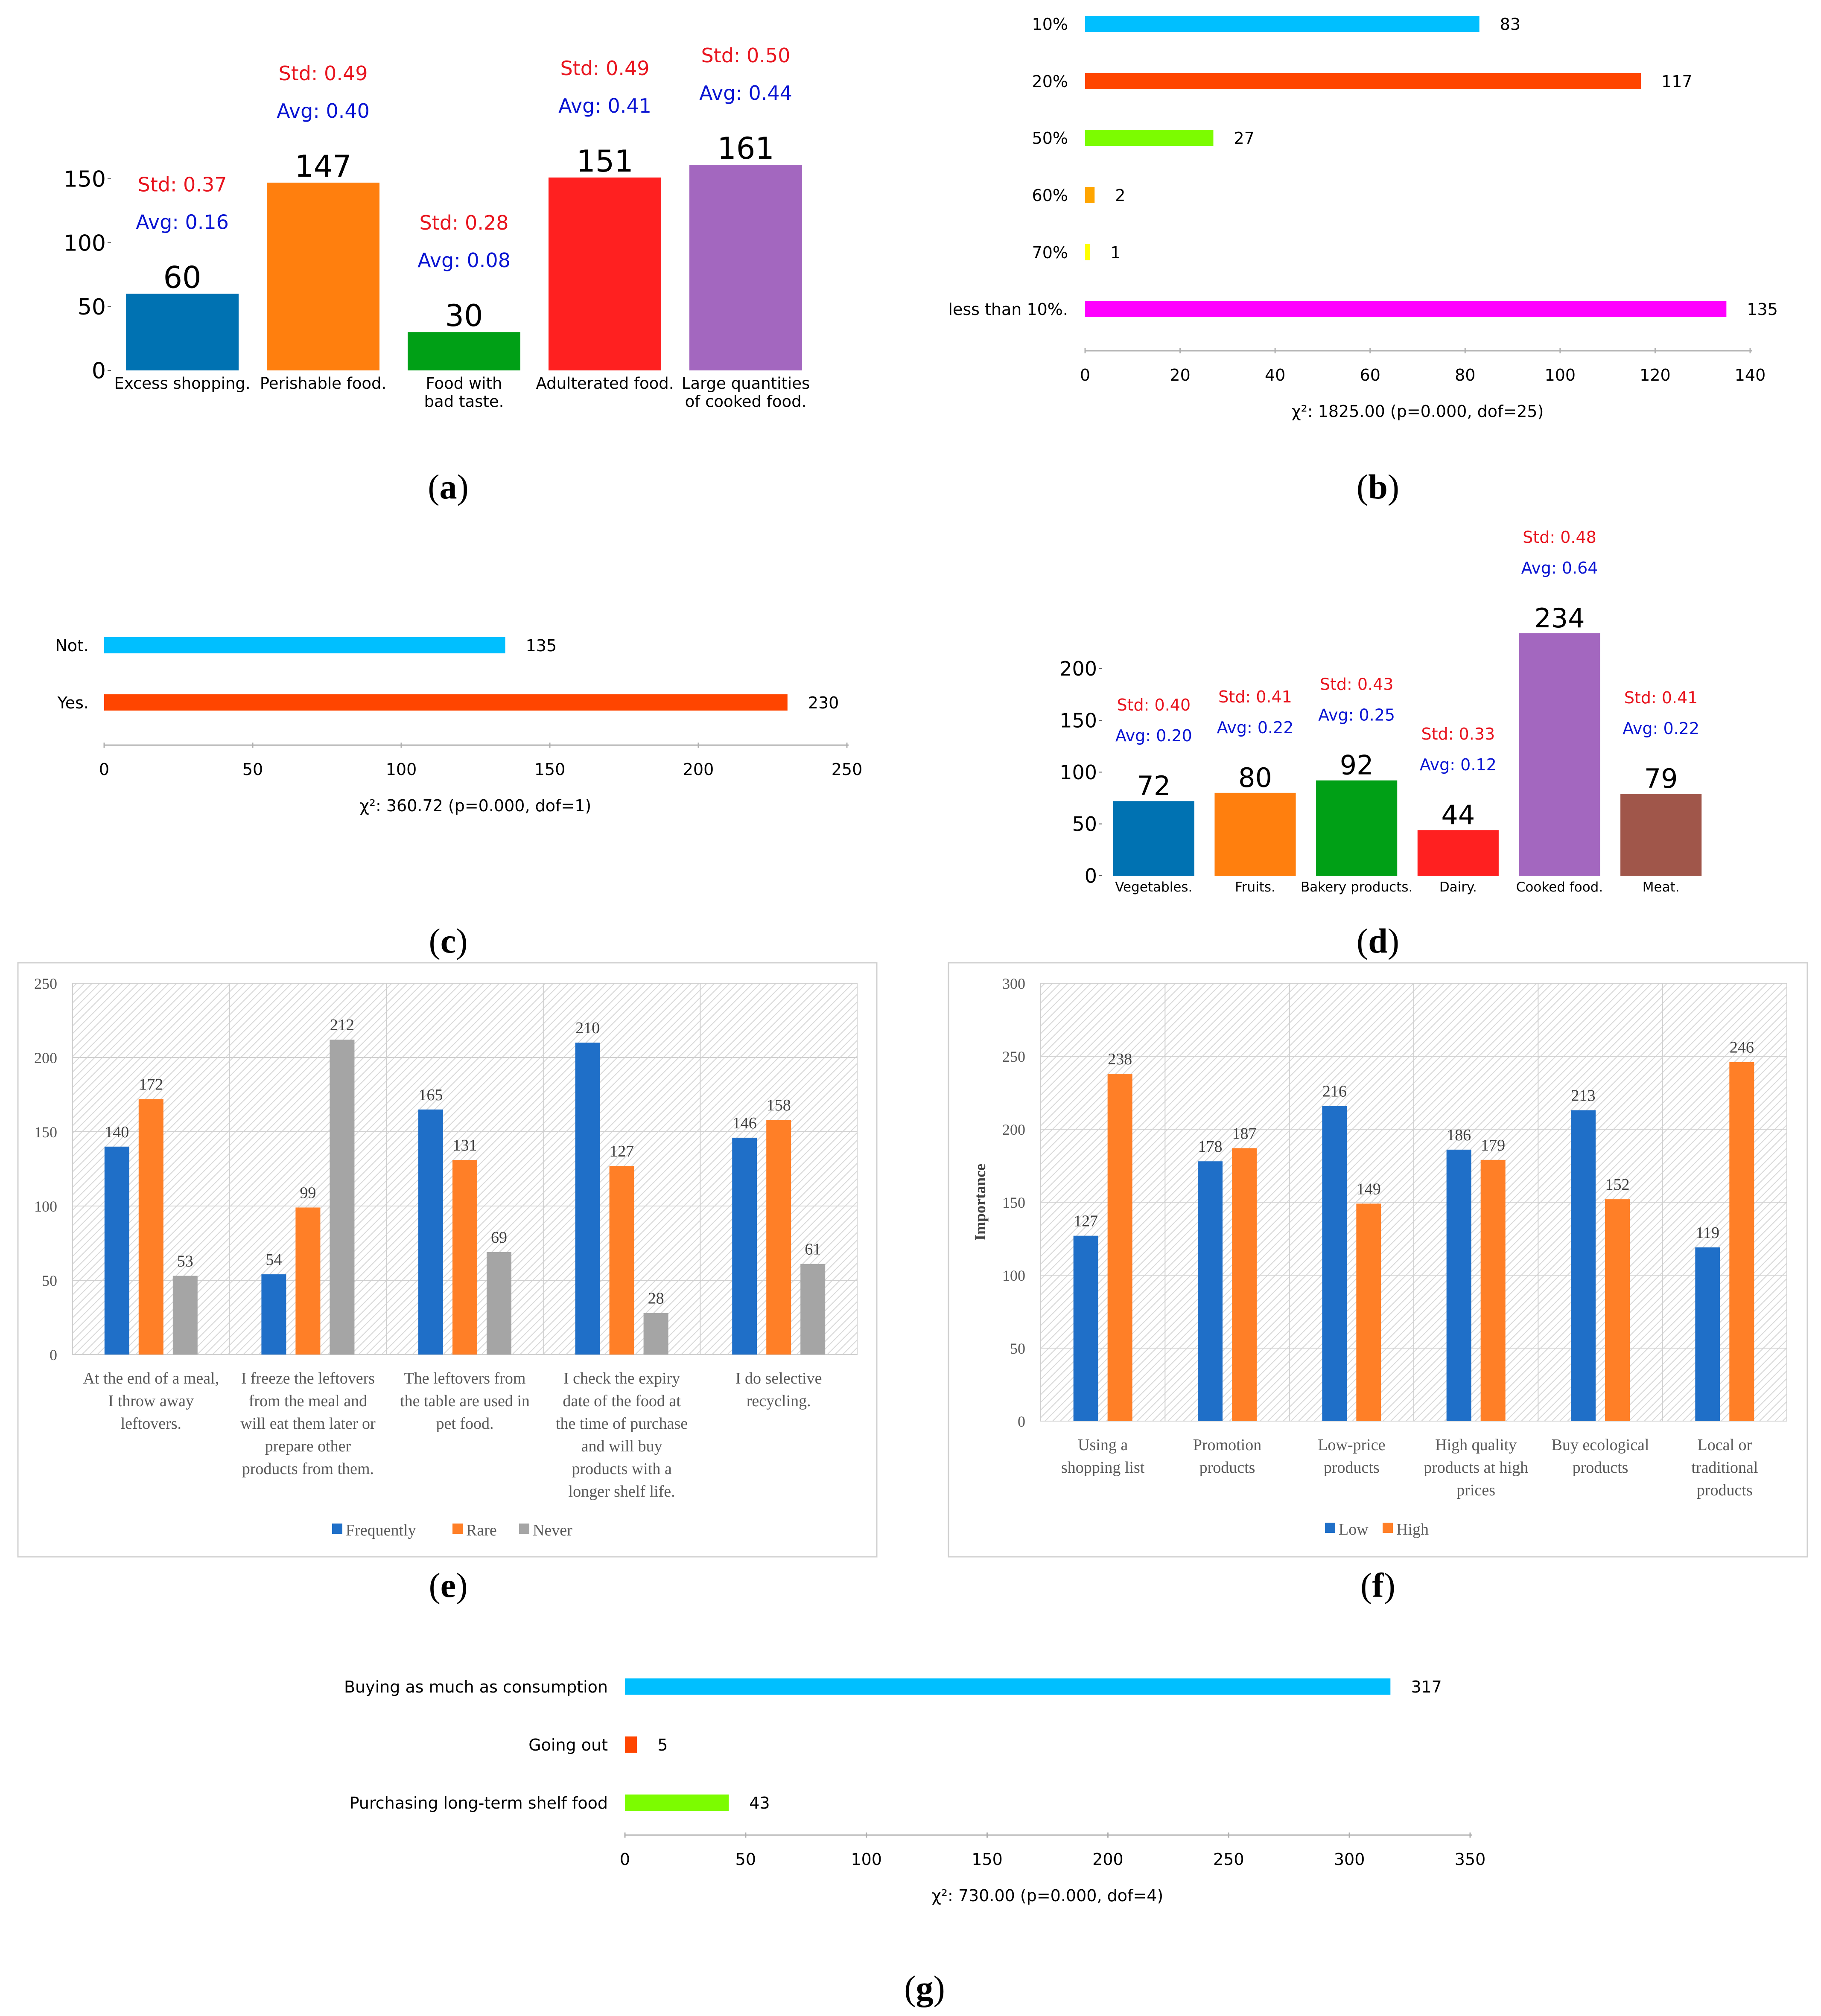 The height and width of the screenshot is (2016, 1821). Describe the element at coordinates (431, 1095) in the screenshot. I see `value-label-e-frequently-2: 165` at that location.